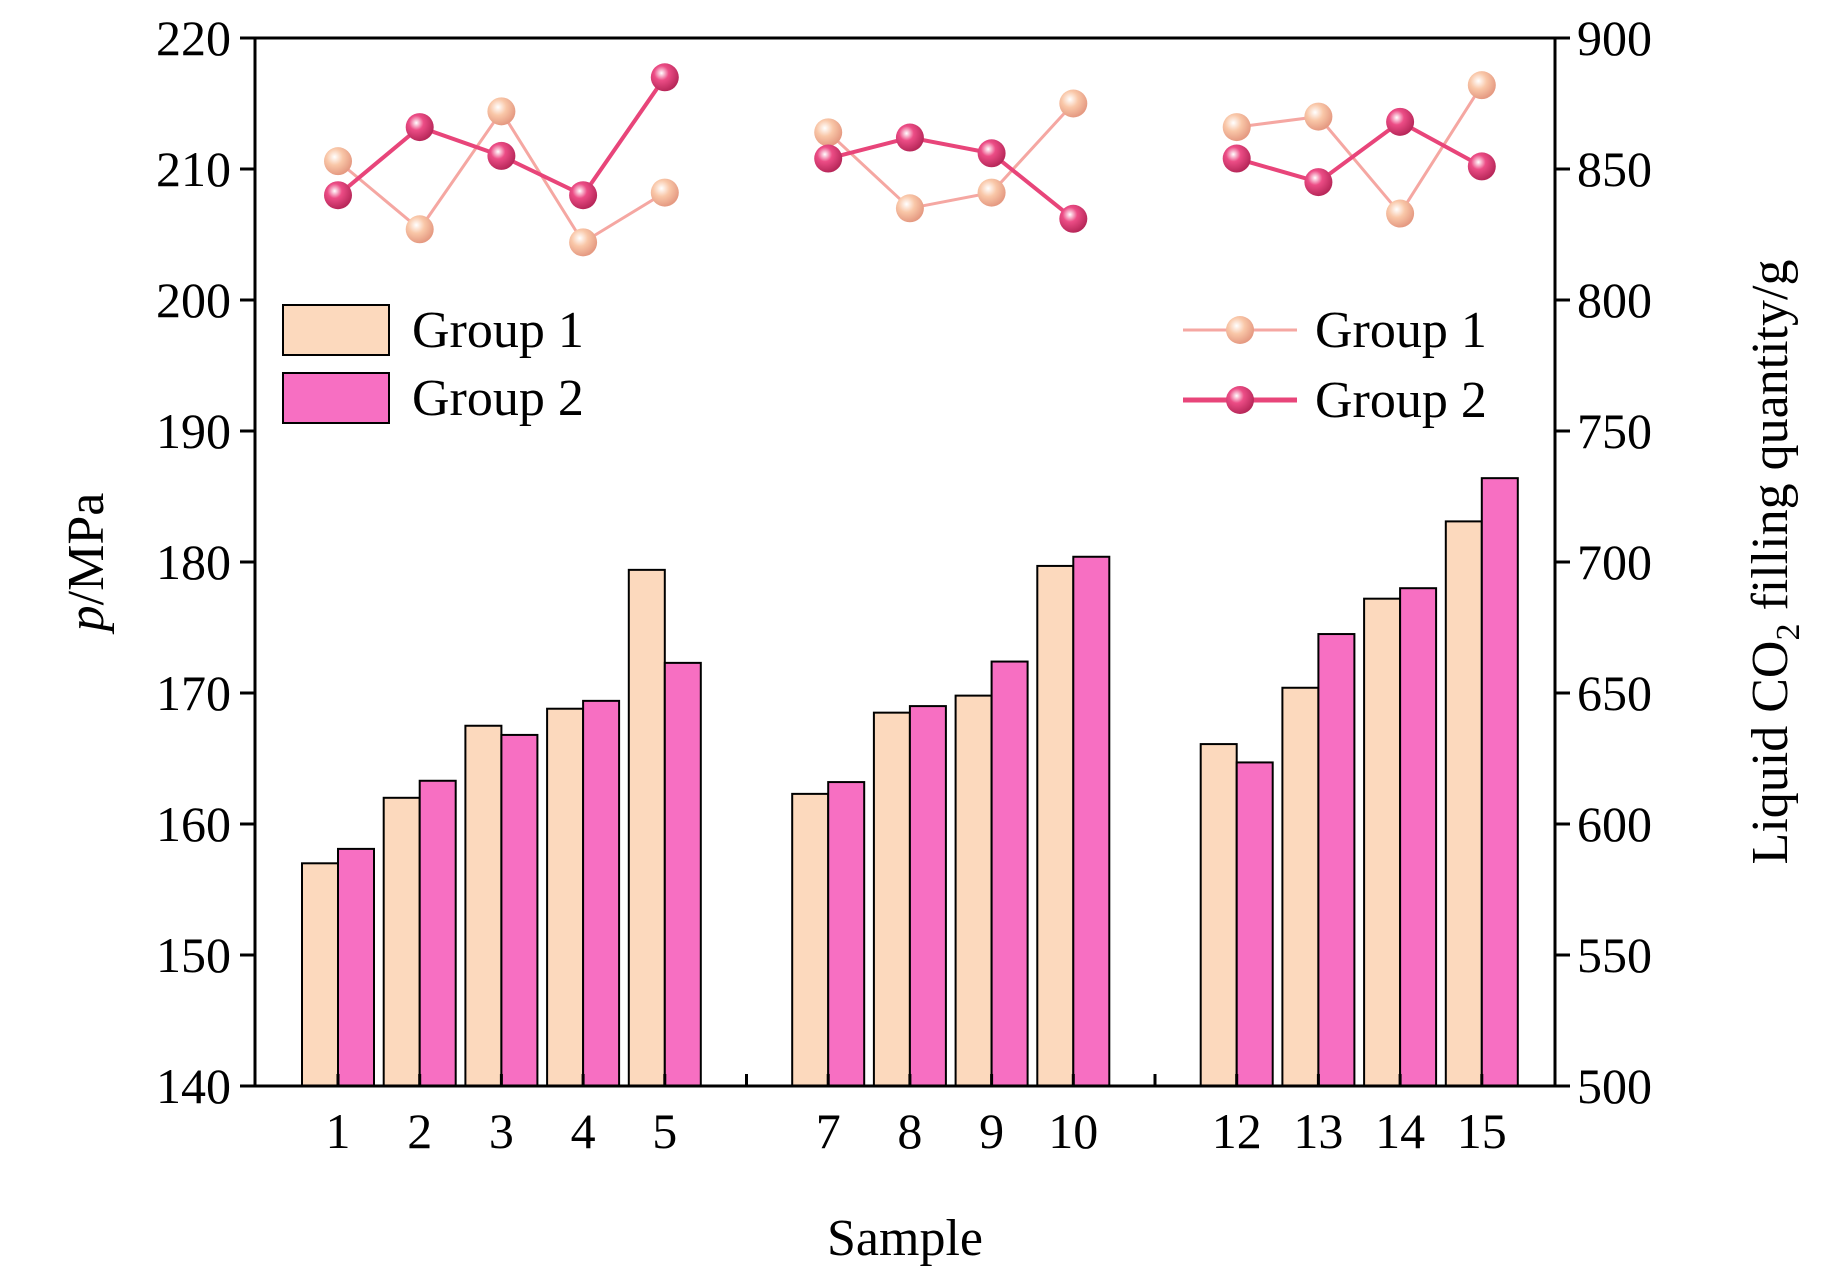 The width and height of the screenshot is (1843, 1279). I want to click on x-tick-label: 5, so click(664, 1131).